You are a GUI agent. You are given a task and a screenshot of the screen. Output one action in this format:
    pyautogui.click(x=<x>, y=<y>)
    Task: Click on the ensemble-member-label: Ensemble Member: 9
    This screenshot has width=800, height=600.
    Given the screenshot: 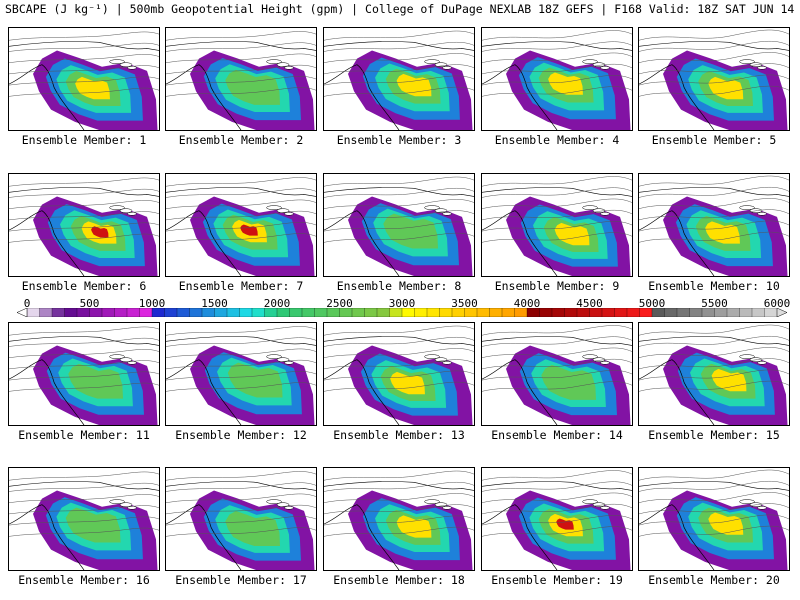 What is the action you would take?
    pyautogui.click(x=557, y=286)
    